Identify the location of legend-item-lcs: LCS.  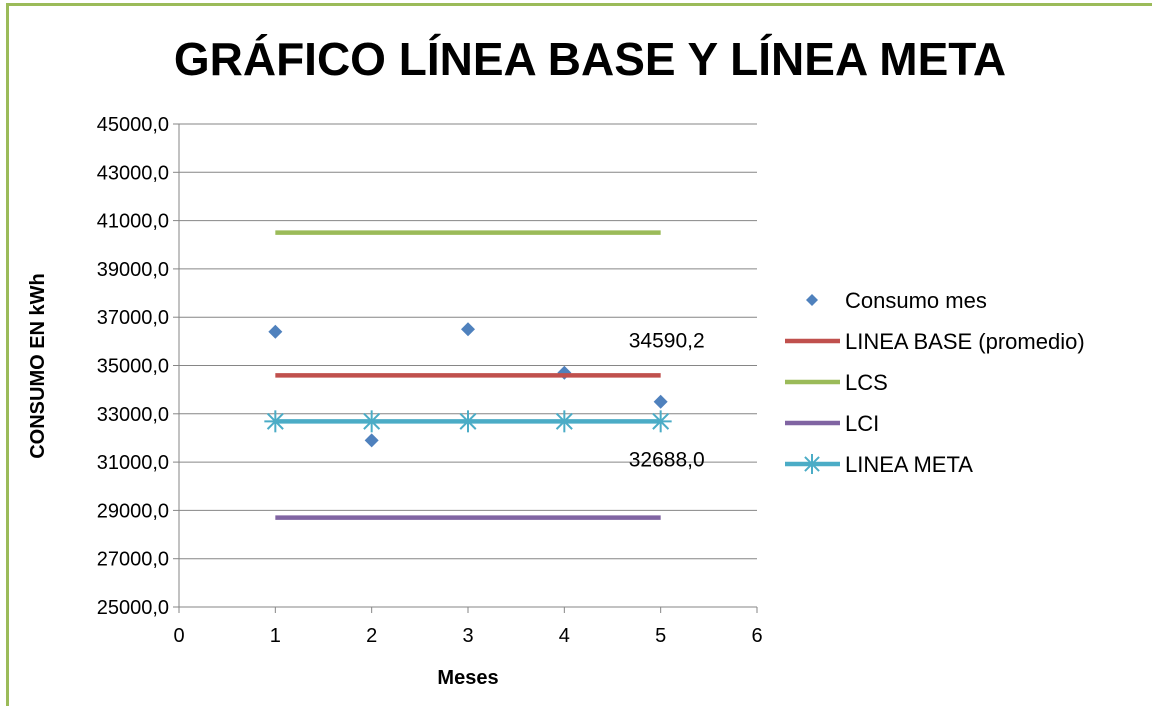
(836, 382).